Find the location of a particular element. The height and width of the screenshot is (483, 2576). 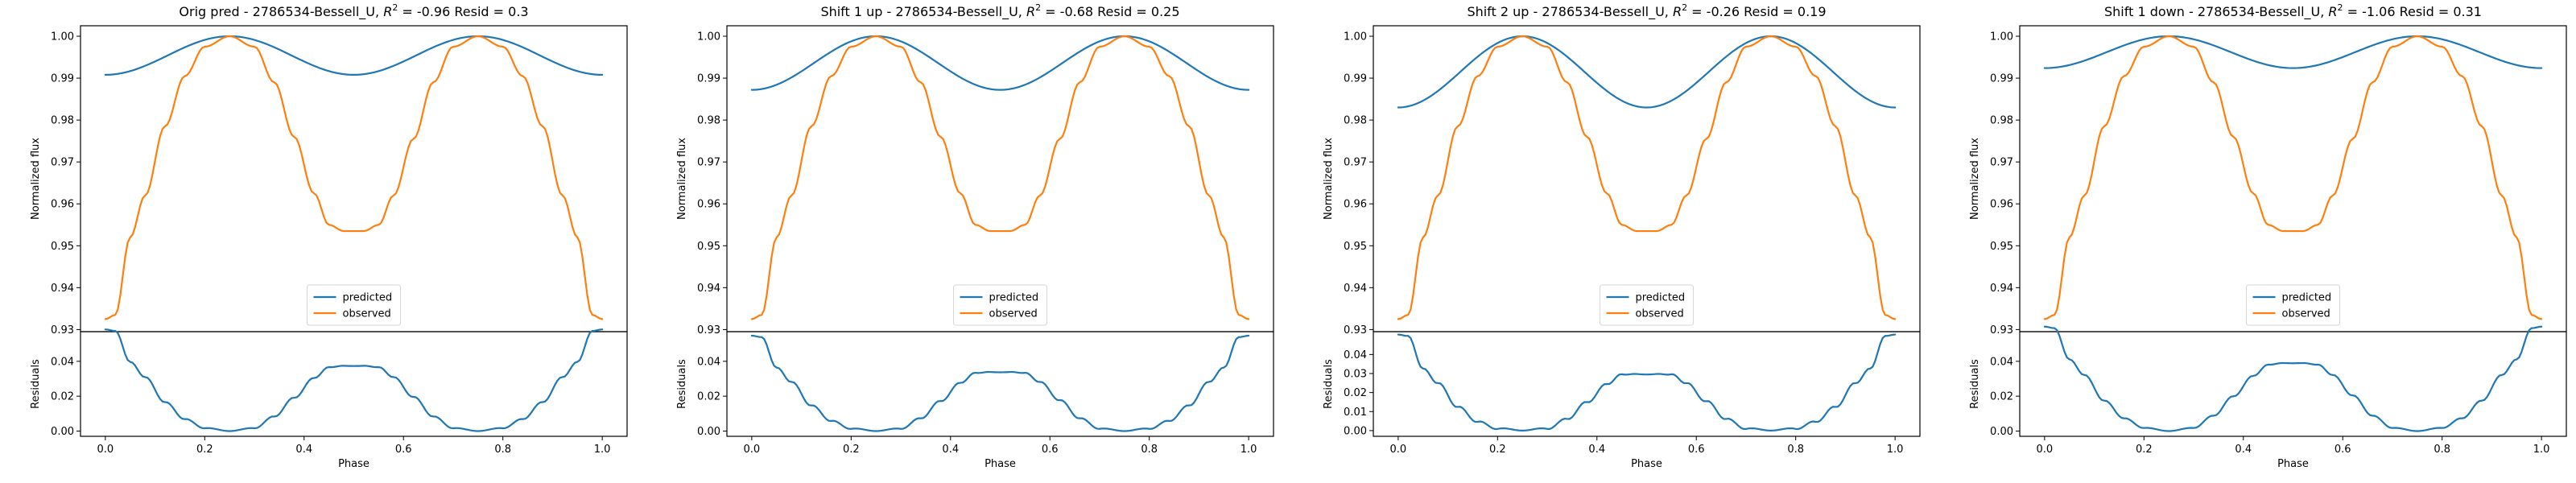

chart-title-suffix: = -0.68 Resid = 0.25 is located at coordinates (1110, 11).